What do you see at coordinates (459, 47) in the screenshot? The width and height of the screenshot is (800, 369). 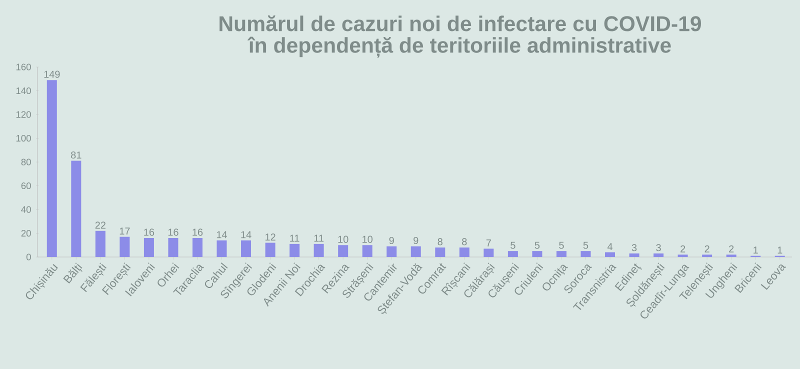 I see `chart-subtitle: în dependență de teritoriile administrative` at bounding box center [459, 47].